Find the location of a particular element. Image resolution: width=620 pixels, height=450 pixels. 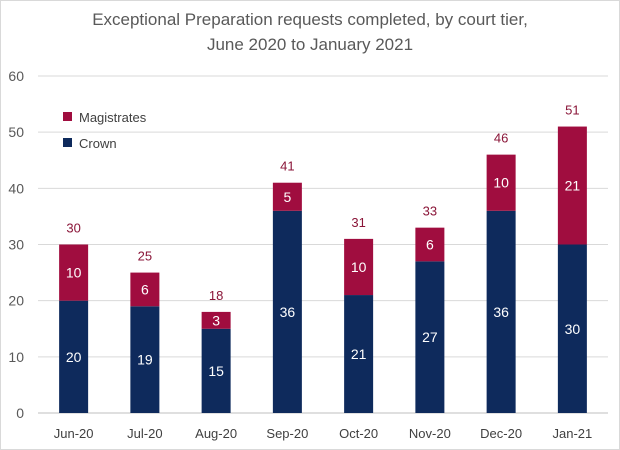

y-tick-label: 40 is located at coordinates (16, 188).